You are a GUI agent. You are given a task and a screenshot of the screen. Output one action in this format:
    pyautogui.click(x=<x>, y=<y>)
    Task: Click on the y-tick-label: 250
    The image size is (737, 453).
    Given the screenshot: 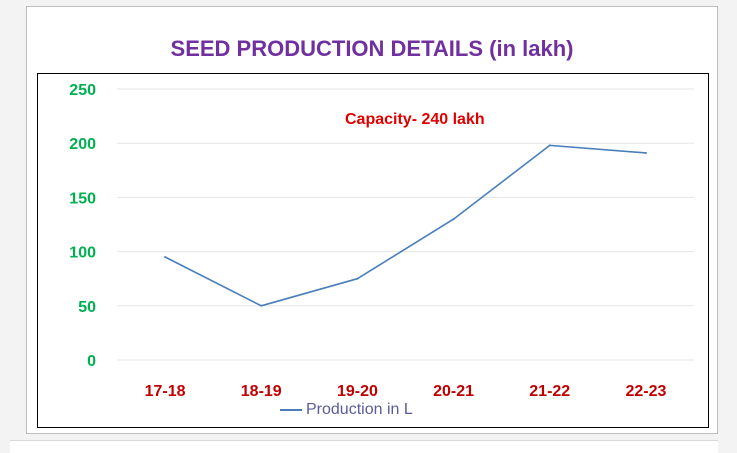 What is the action you would take?
    pyautogui.click(x=82, y=90)
    